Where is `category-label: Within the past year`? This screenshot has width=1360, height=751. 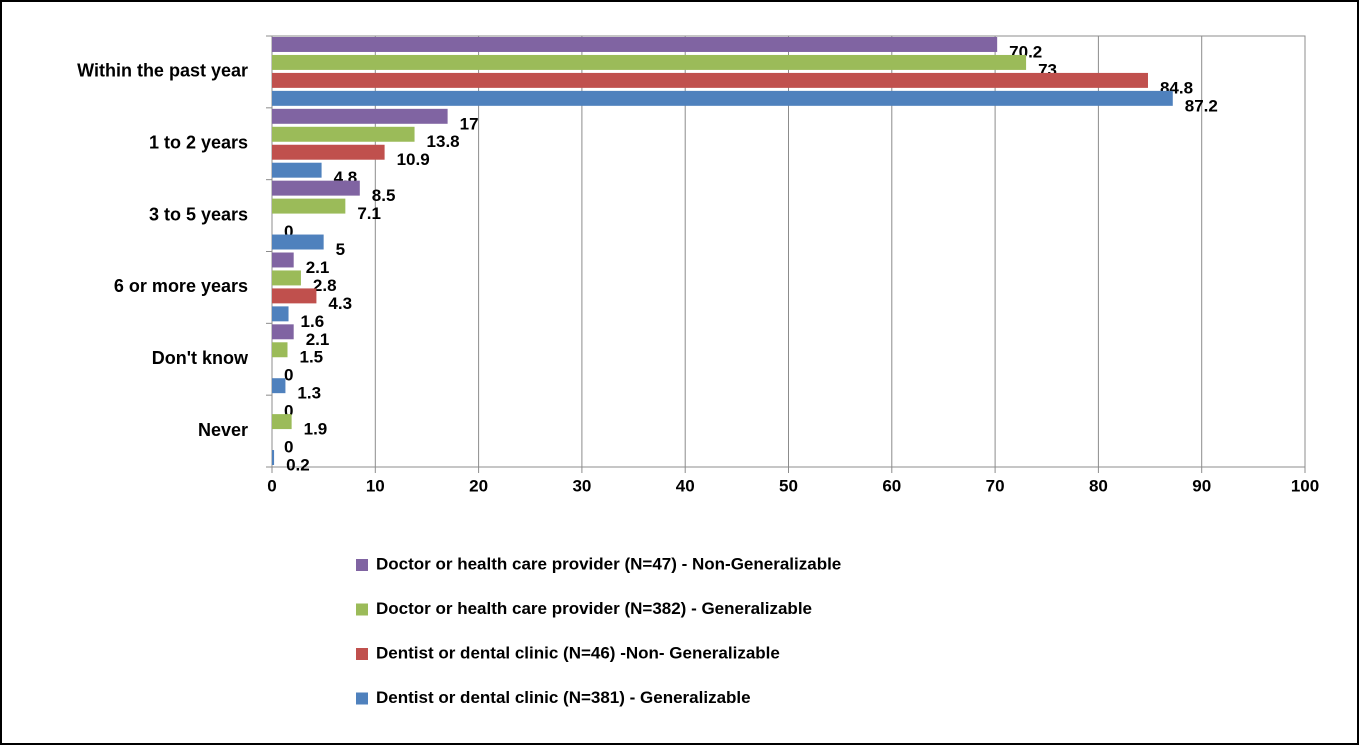 category-label: Within the past year is located at coordinates (162, 71).